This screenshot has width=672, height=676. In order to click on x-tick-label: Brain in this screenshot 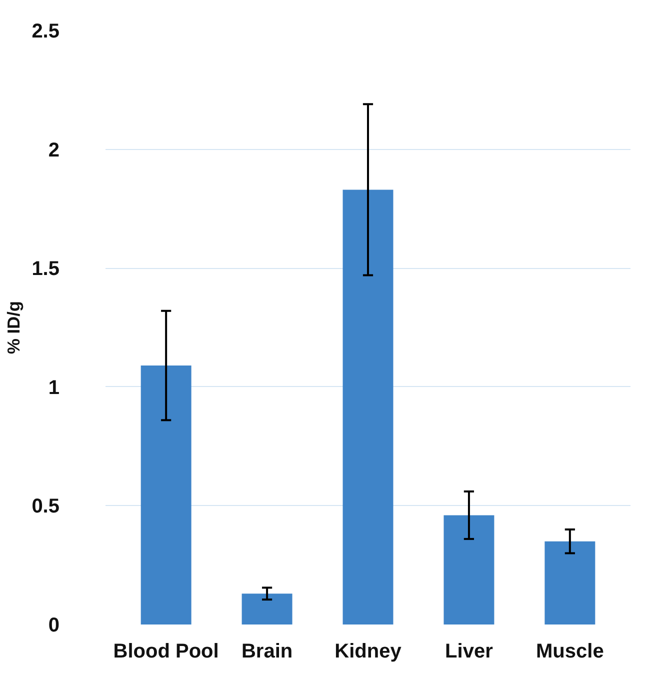, I will do `click(267, 651)`.